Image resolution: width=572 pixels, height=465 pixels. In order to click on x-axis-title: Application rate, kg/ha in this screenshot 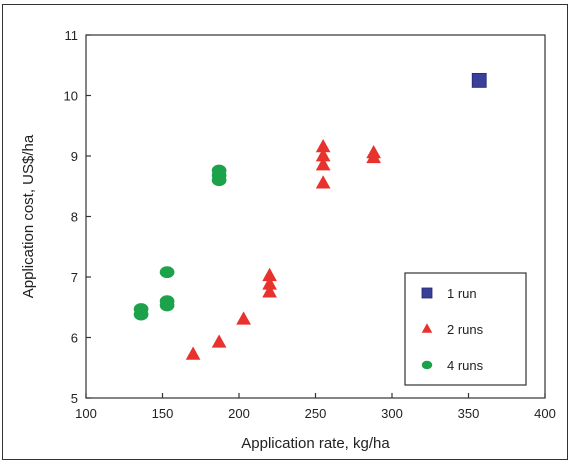, I will do `click(315, 443)`.